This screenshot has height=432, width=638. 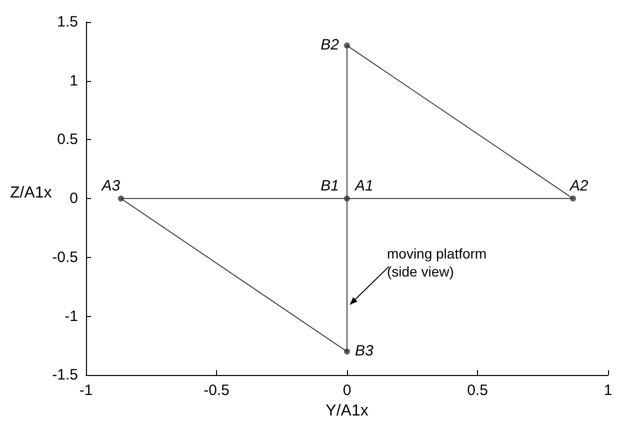 I want to click on y-axis-title: Z/A1x, so click(x=31, y=193).